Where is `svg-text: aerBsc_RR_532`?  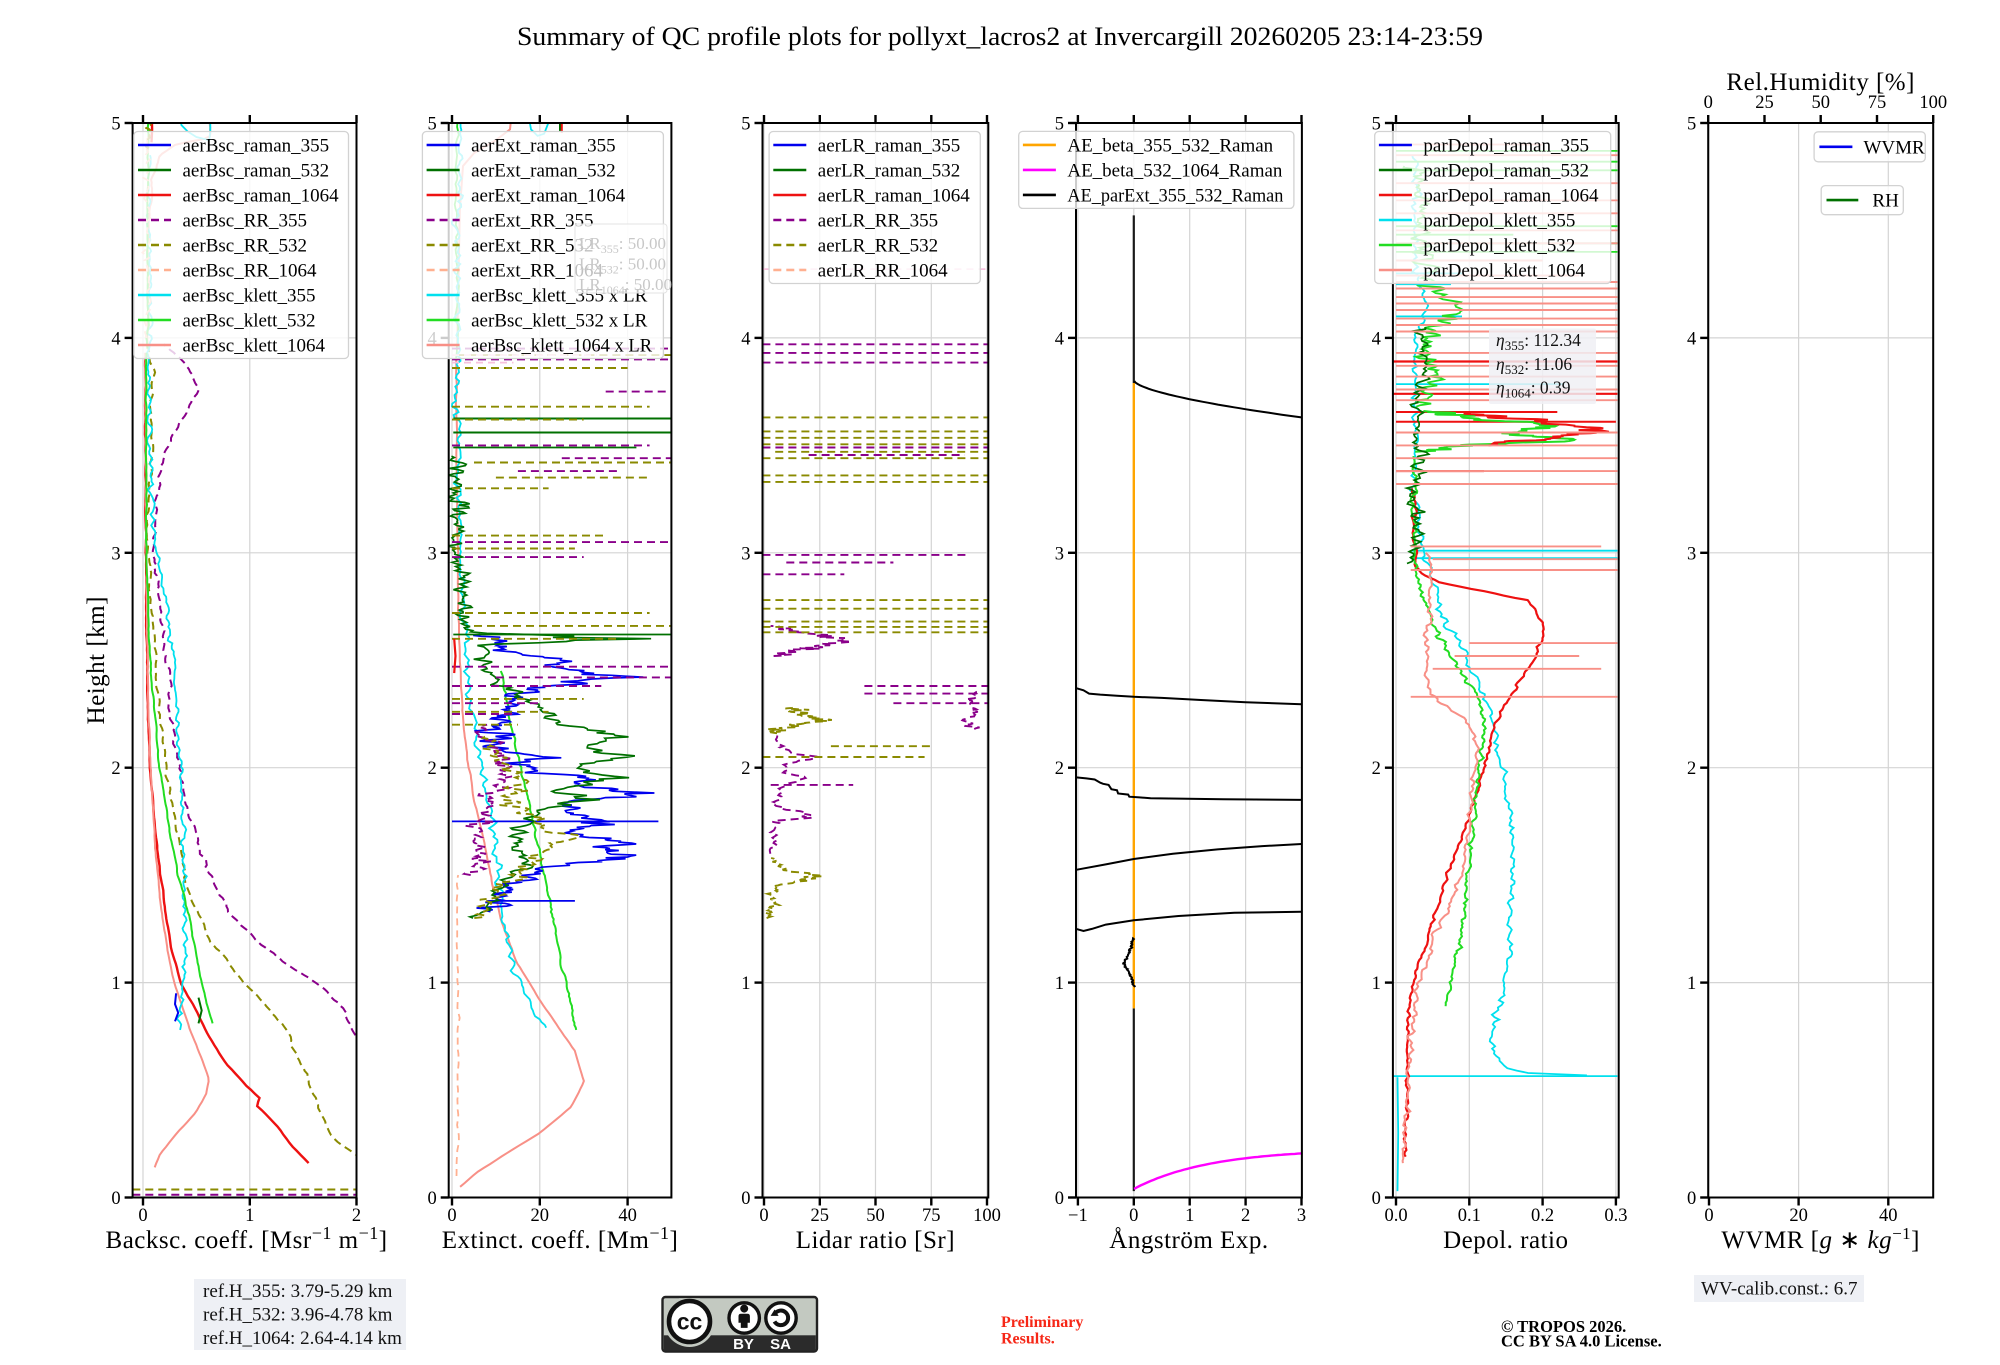
svg-text: aerBsc_RR_532 is located at coordinates (245, 246).